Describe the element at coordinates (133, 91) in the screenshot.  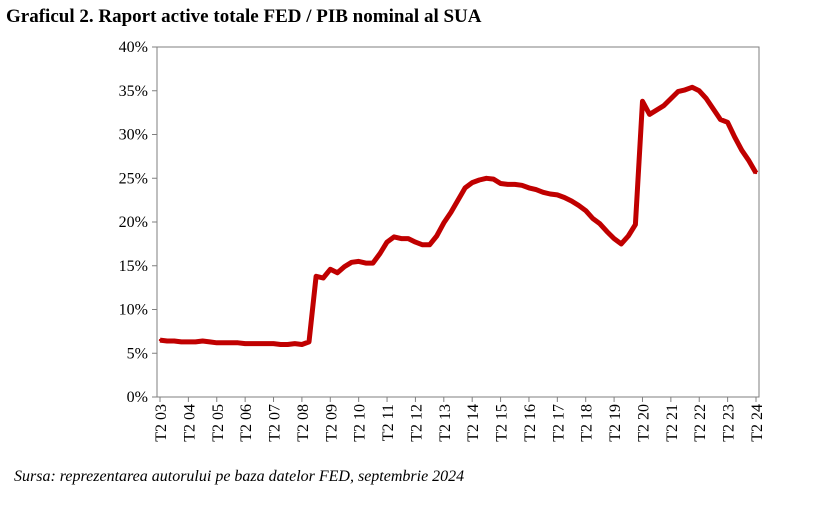
I see `y-tick-label: 35%` at that location.